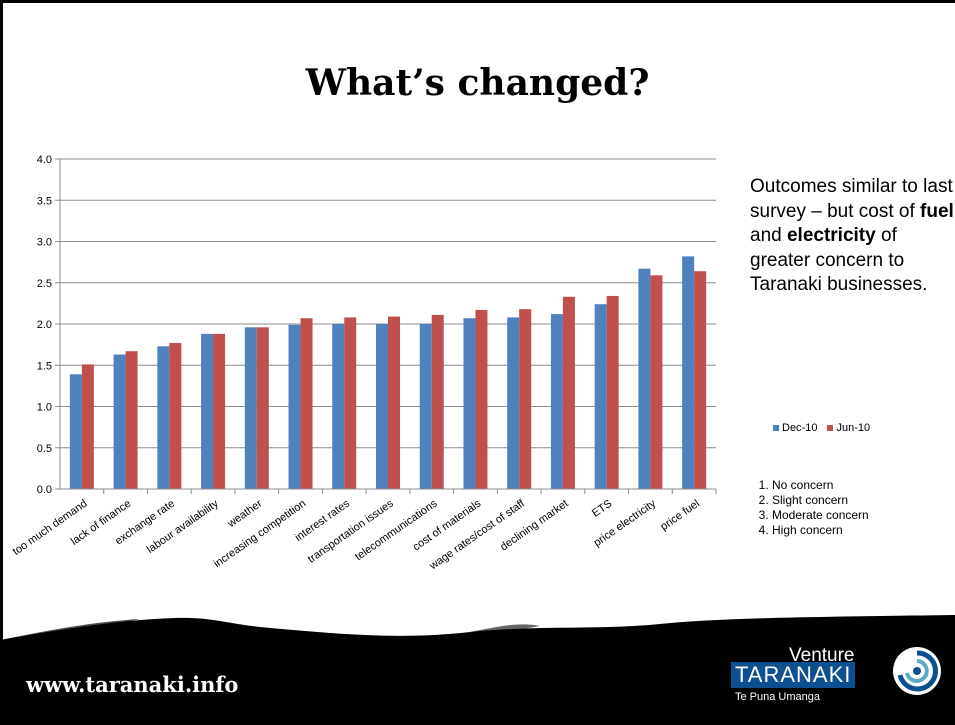  Describe the element at coordinates (1, 362) in the screenshot. I see `slide-border-left` at that location.